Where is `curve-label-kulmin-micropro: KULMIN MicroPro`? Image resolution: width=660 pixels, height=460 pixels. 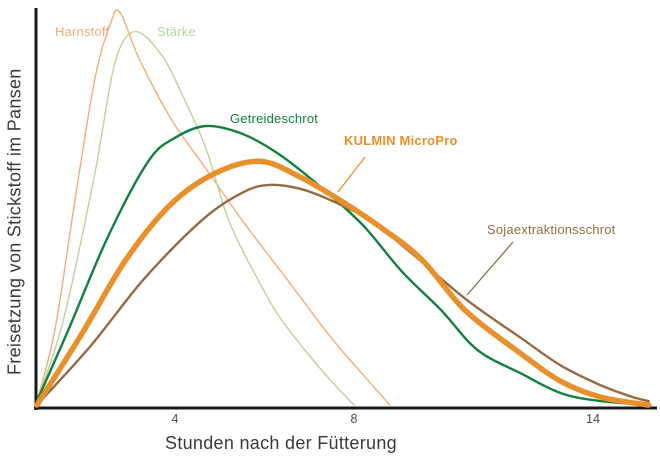 curve-label-kulmin-micropro: KULMIN MicroPro is located at coordinates (401, 140).